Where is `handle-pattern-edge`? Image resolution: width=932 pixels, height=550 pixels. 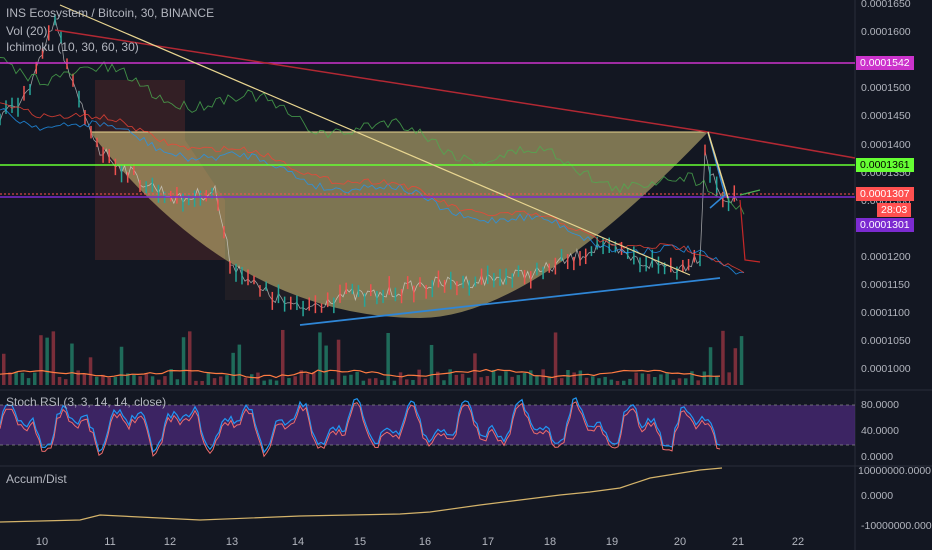 handle-pattern-edge is located at coordinates (718, 165).